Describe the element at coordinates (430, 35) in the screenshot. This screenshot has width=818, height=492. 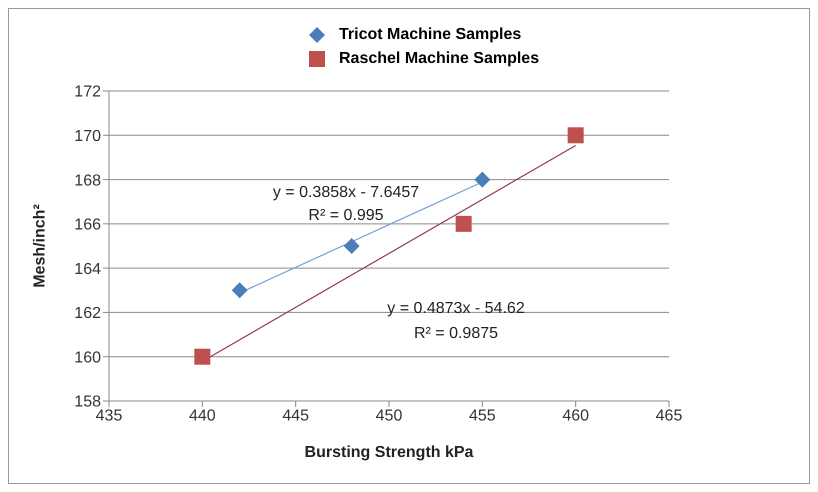
I see `legend-label: Tricot Machine Samples` at that location.